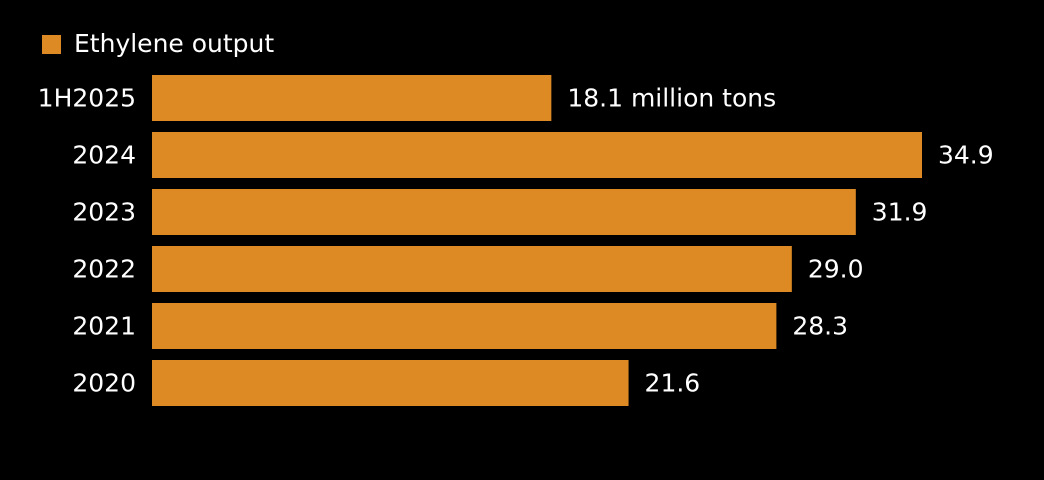 This screenshot has height=480, width=1044. What do you see at coordinates (104, 155) in the screenshot?
I see `category-label-2024: 2024` at bounding box center [104, 155].